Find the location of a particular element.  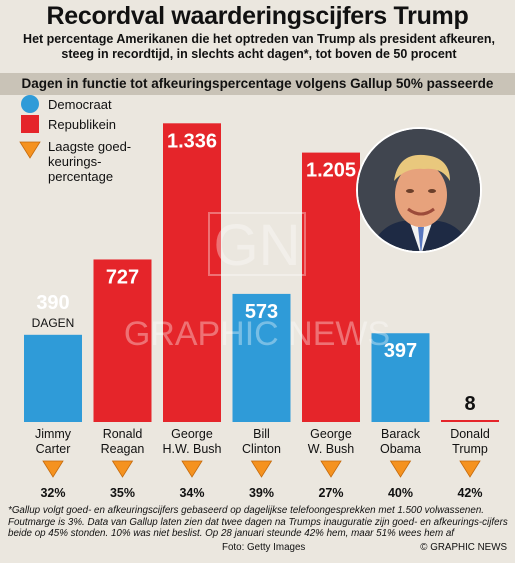

watermark-frame is located at coordinates (257, 244).